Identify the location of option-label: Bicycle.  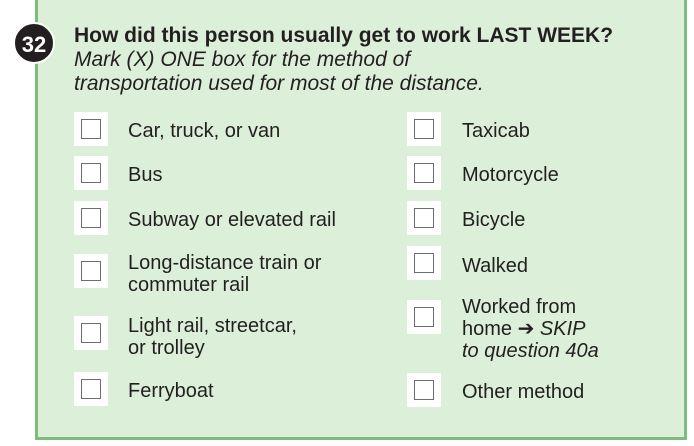
(494, 220).